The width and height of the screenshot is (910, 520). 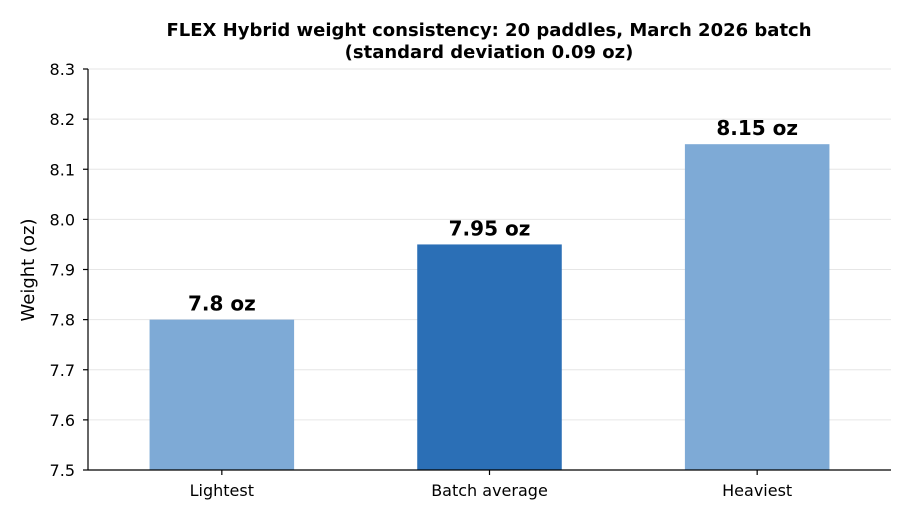 I want to click on y-tick-label: 8.2, so click(x=62, y=119).